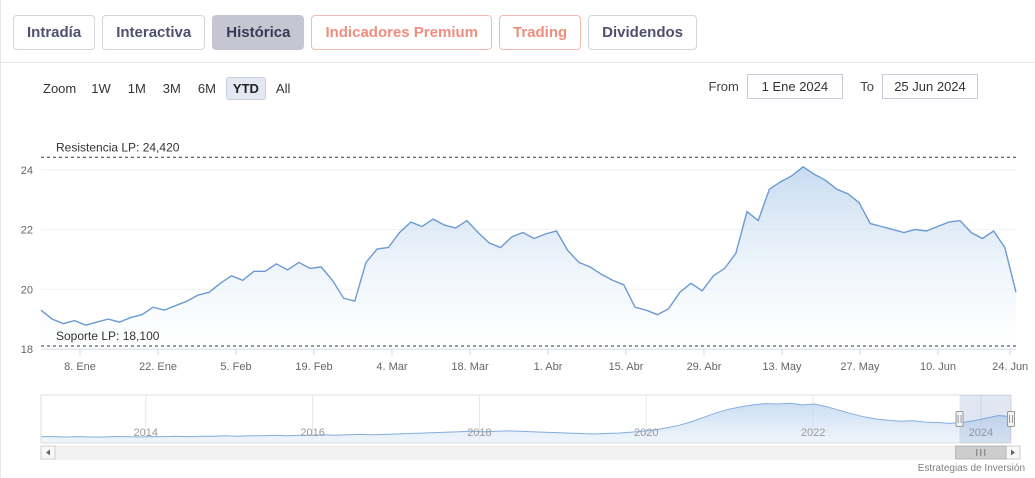 The height and width of the screenshot is (478, 1035). I want to click on navigator-year-label: 2018, so click(479, 433).